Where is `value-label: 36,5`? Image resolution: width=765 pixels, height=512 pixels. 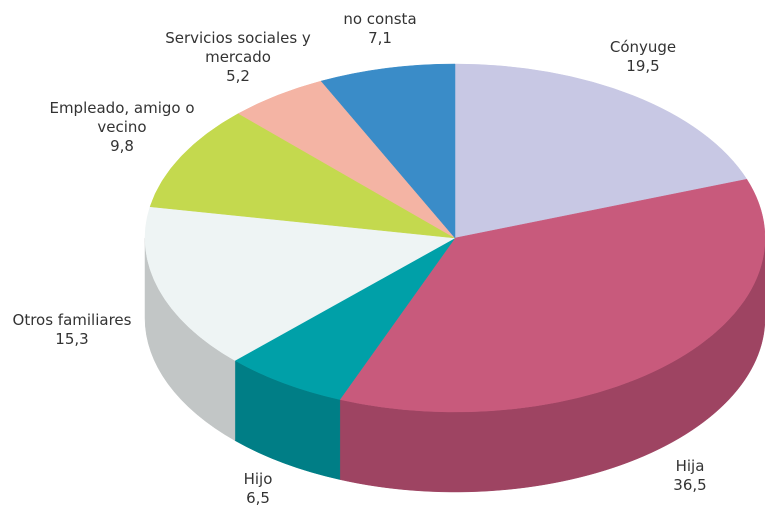
value-label: 36,5 is located at coordinates (690, 485).